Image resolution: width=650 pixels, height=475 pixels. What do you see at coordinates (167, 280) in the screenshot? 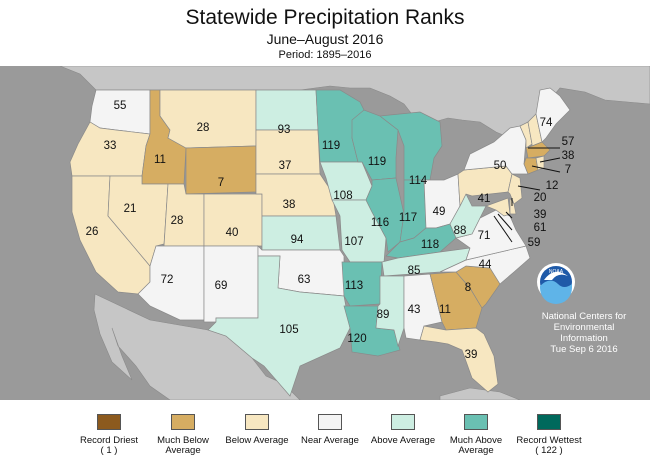
I see `rank-label-AZ: 72` at bounding box center [167, 280].